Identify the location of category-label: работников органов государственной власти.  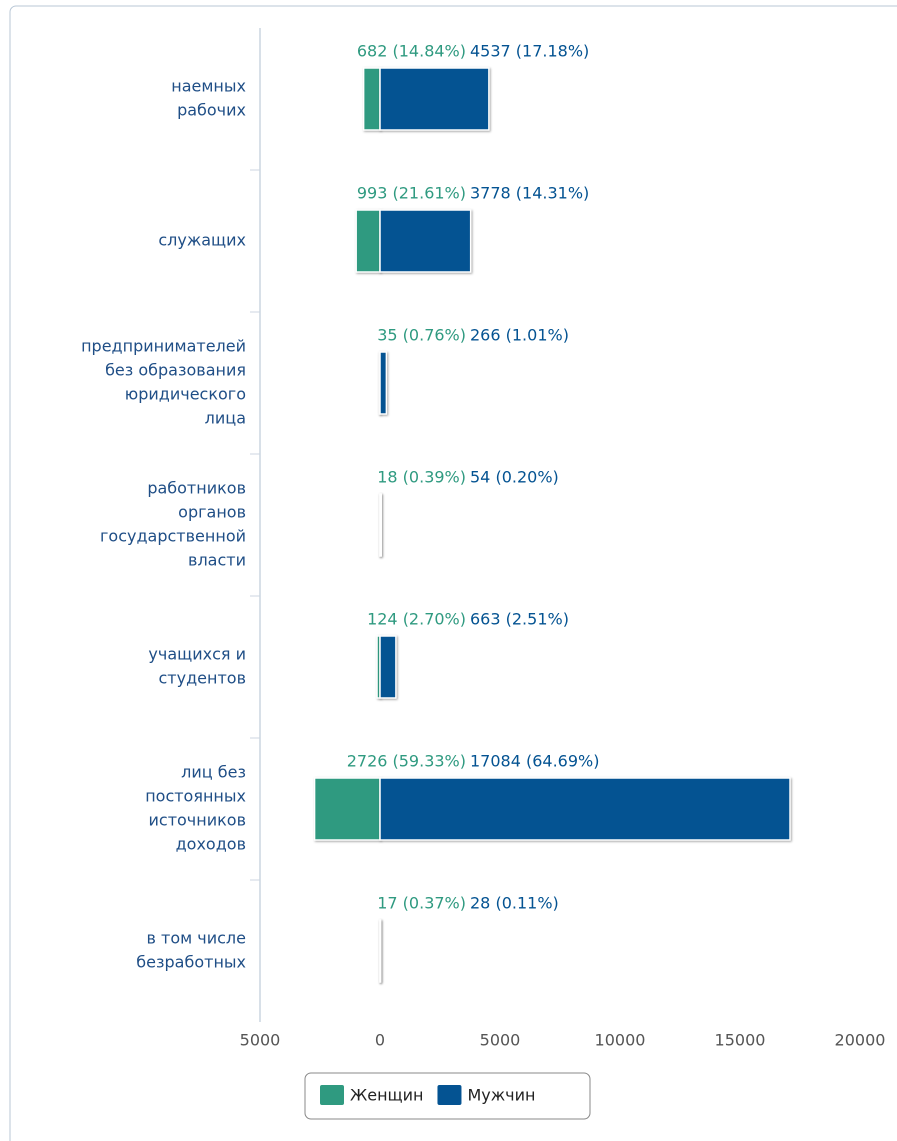
(173, 524).